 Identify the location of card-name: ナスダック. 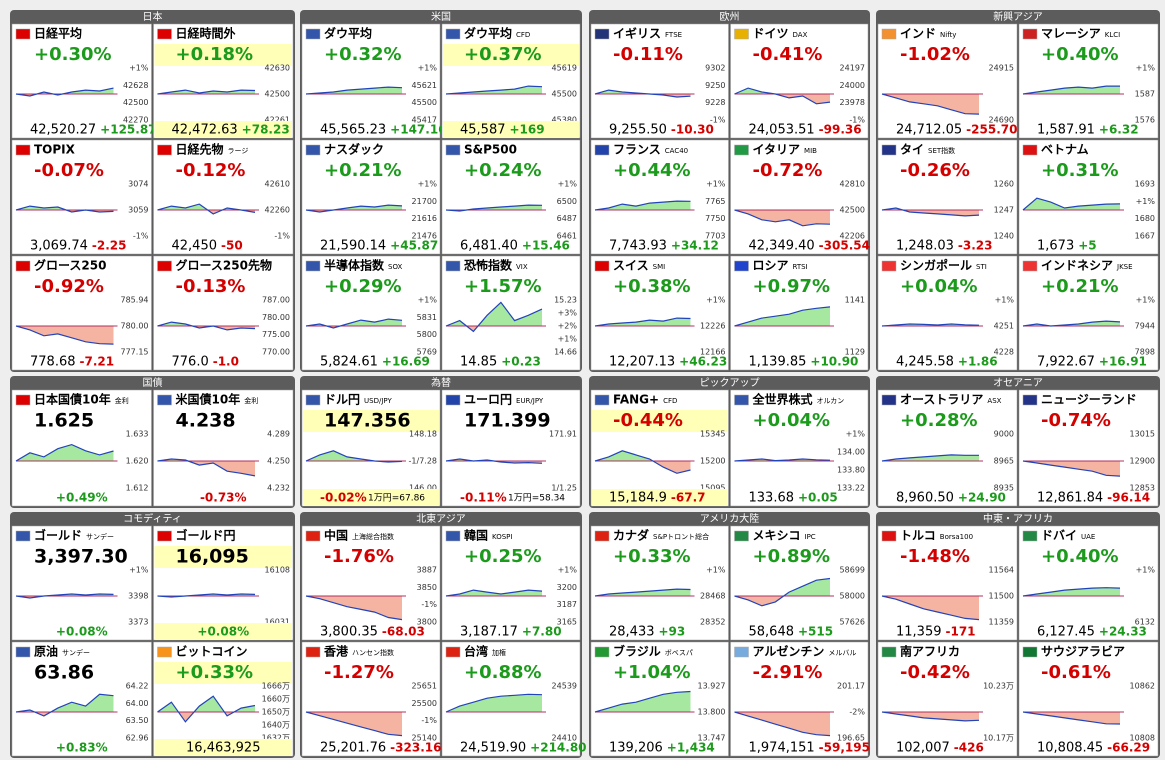
(354, 149).